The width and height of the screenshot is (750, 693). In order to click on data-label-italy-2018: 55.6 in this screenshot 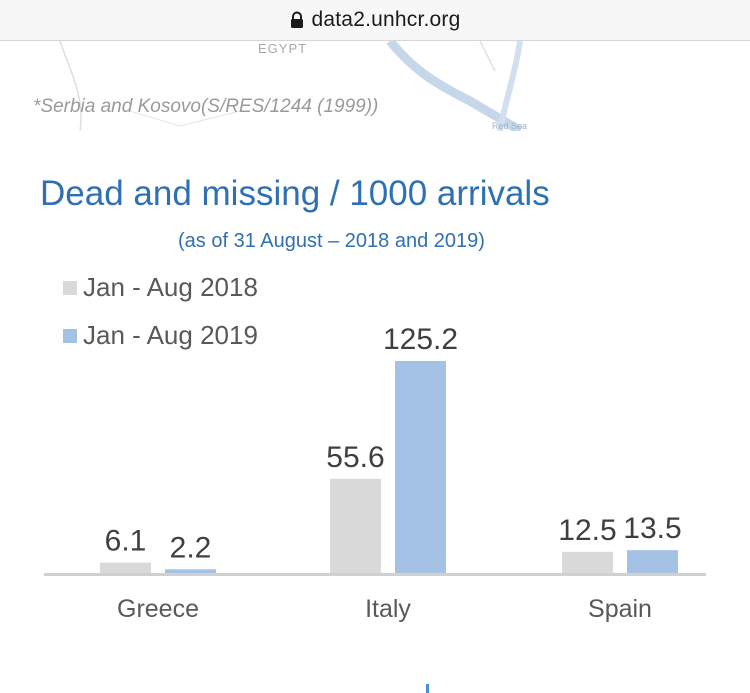, I will do `click(355, 457)`.